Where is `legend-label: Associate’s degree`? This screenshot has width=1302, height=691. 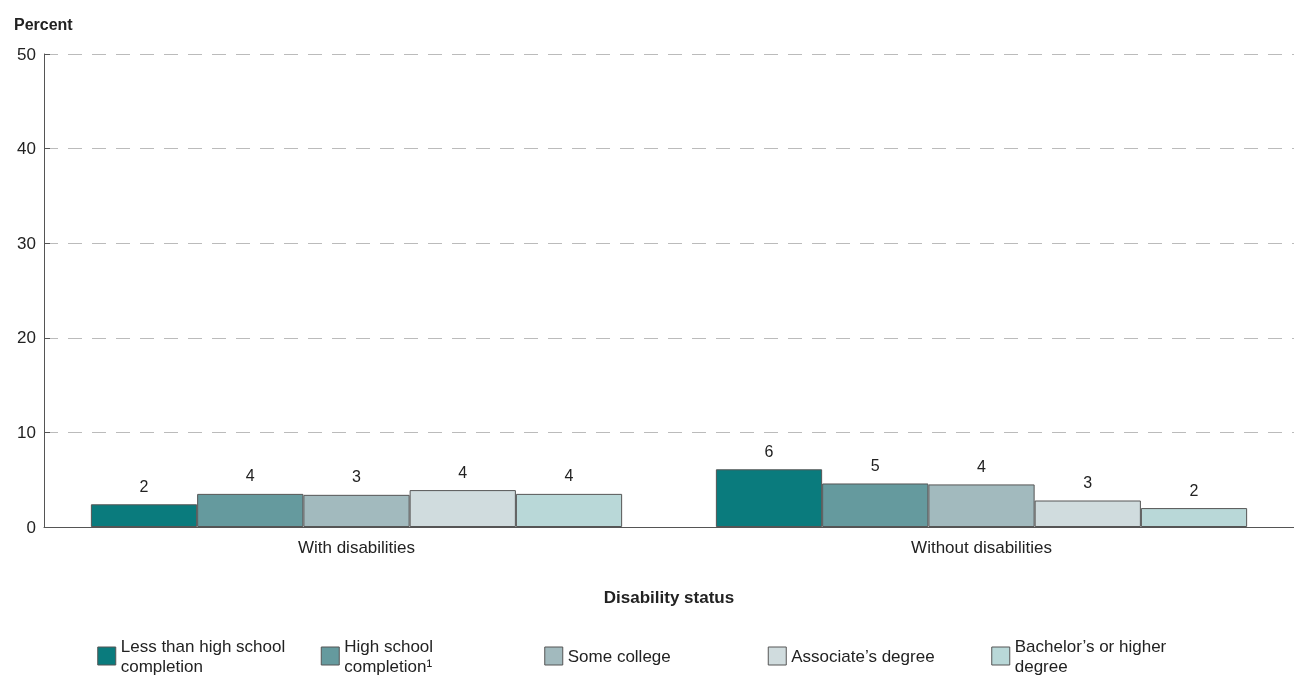 legend-label: Associate’s degree is located at coordinates (863, 656).